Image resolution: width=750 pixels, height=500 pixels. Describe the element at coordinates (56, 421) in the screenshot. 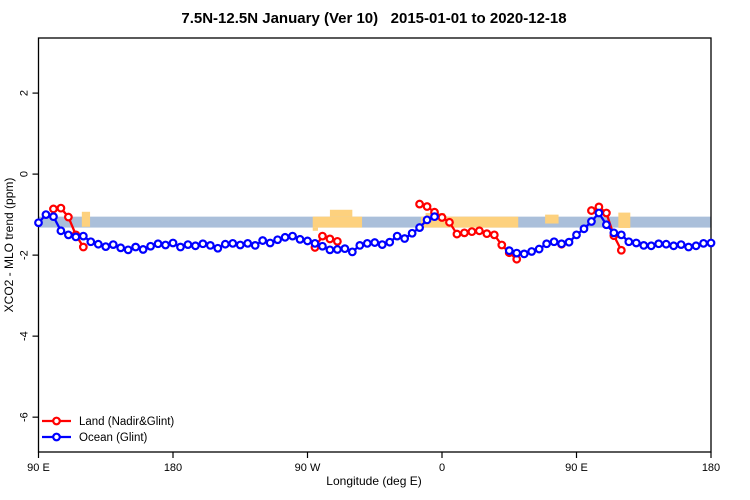

I see `legend-circle-icon` at that location.